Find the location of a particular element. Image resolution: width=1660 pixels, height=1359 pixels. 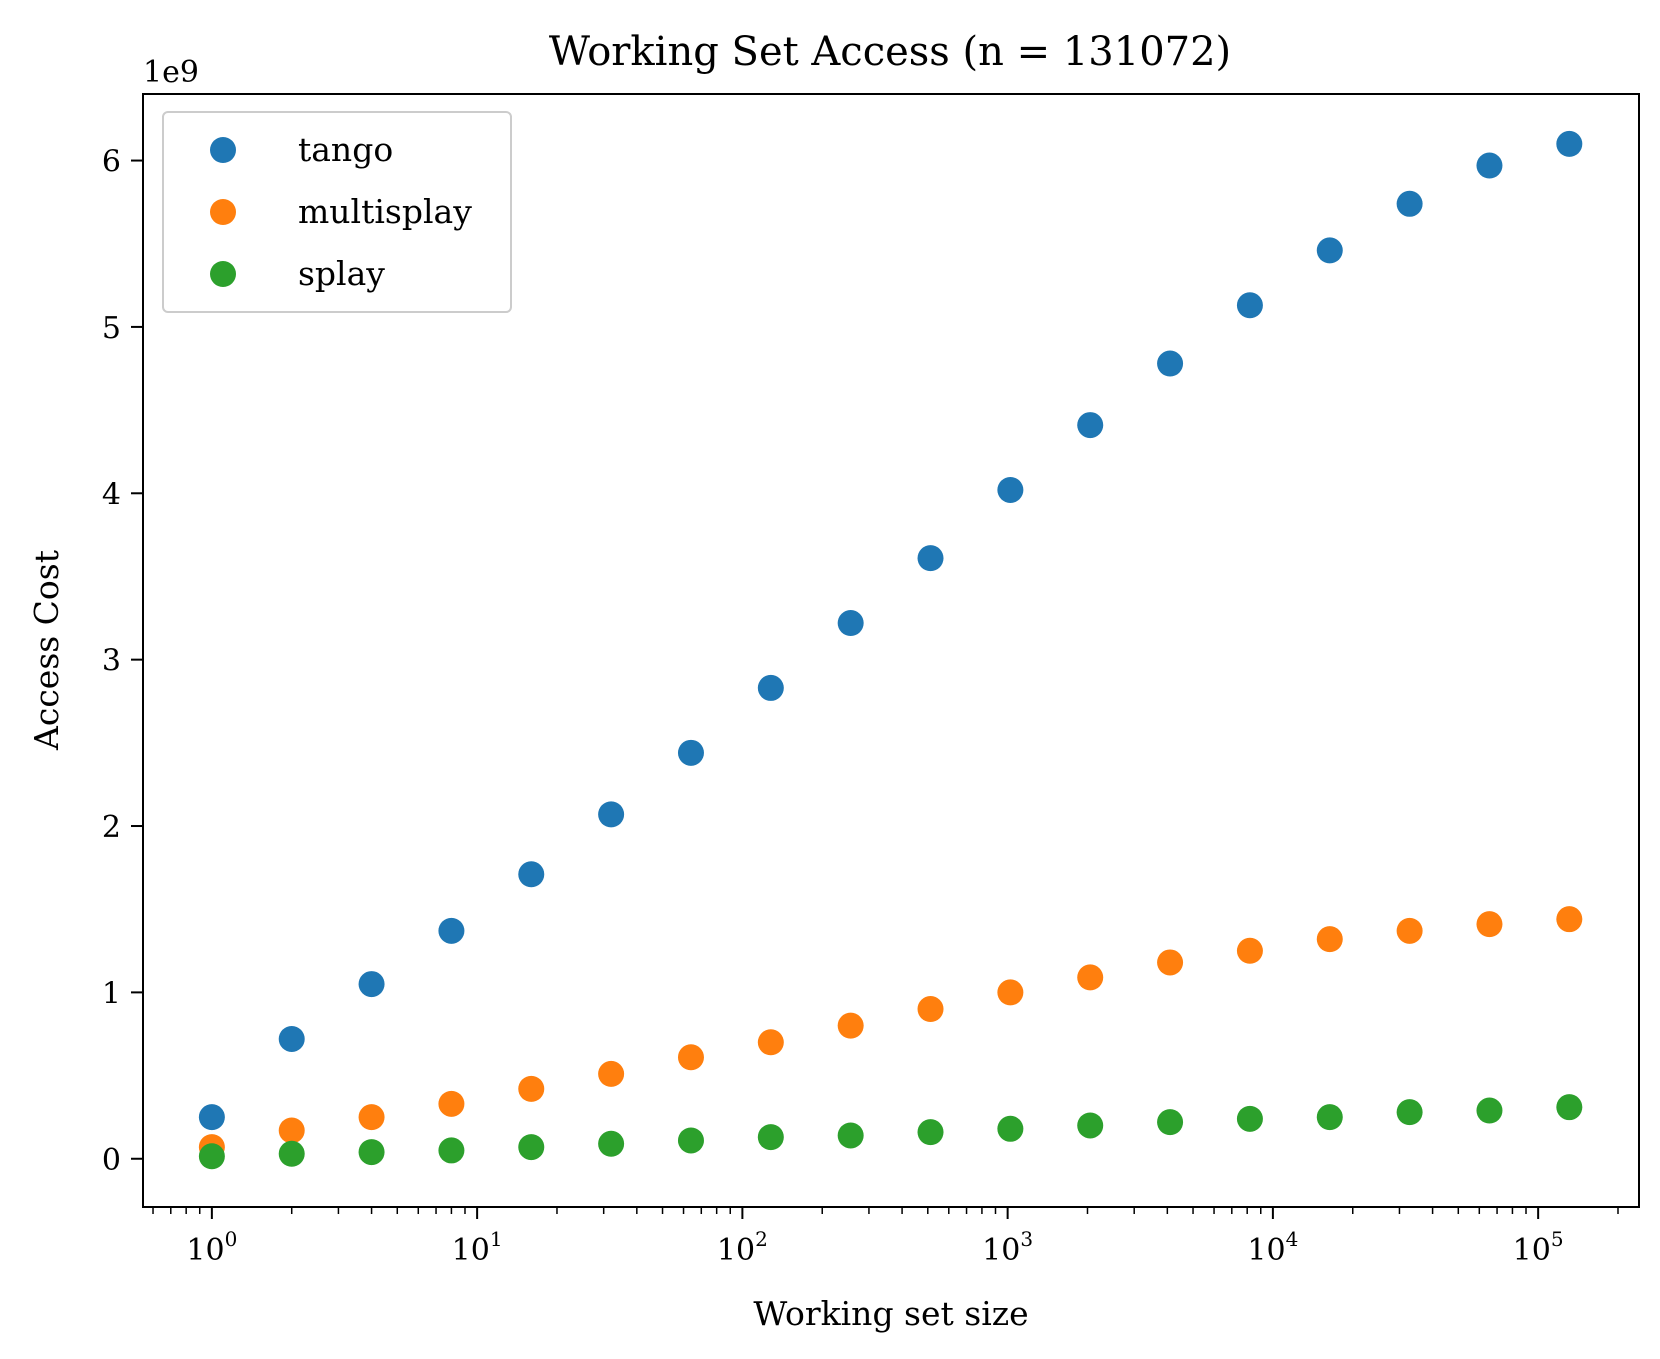

legend: tango multisplay splay is located at coordinates (337, 212).